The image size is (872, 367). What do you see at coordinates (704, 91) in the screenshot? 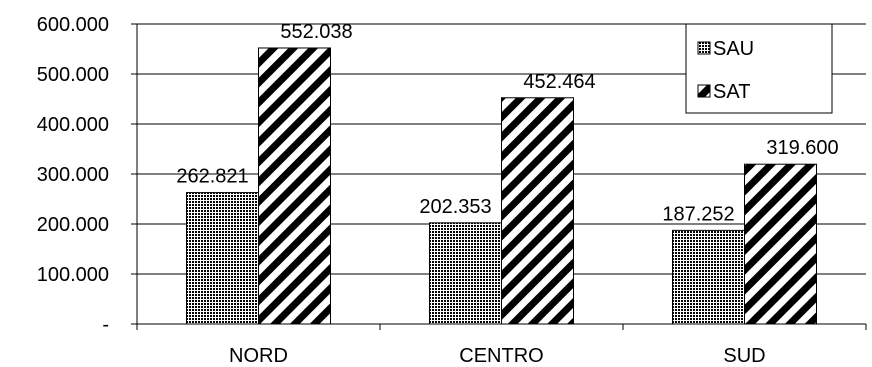
I see `legend-swatch-sat` at bounding box center [704, 91].